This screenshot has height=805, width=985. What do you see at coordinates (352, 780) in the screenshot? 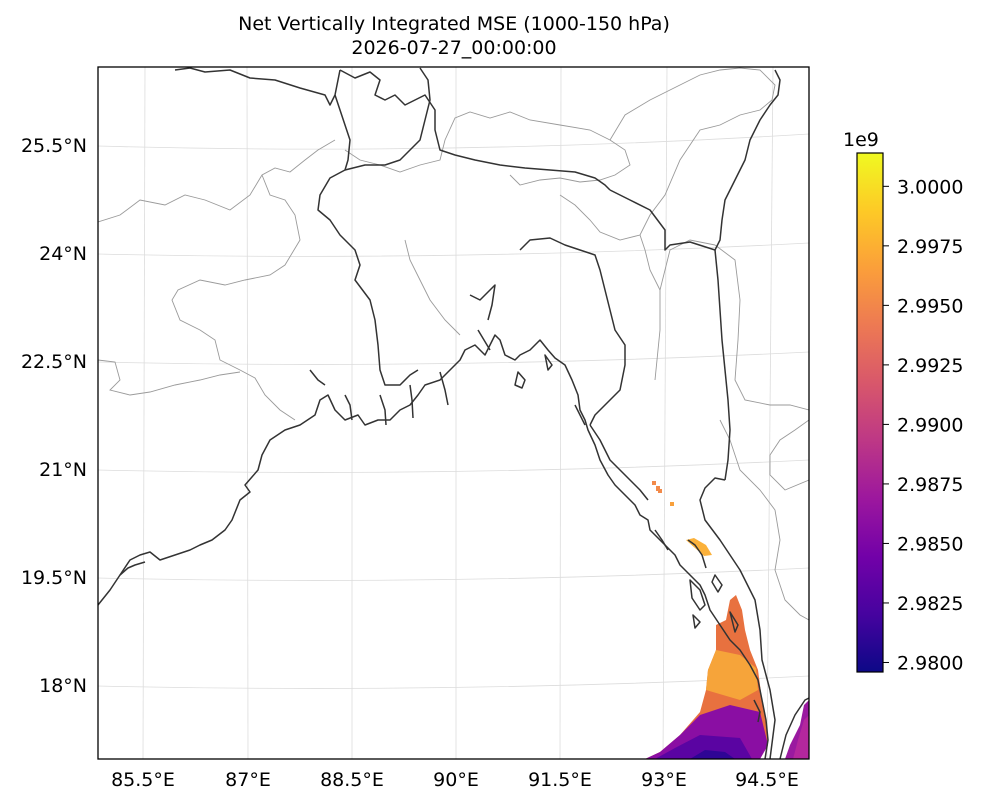
I see `x-tick-label: 88.5°E` at bounding box center [352, 780].